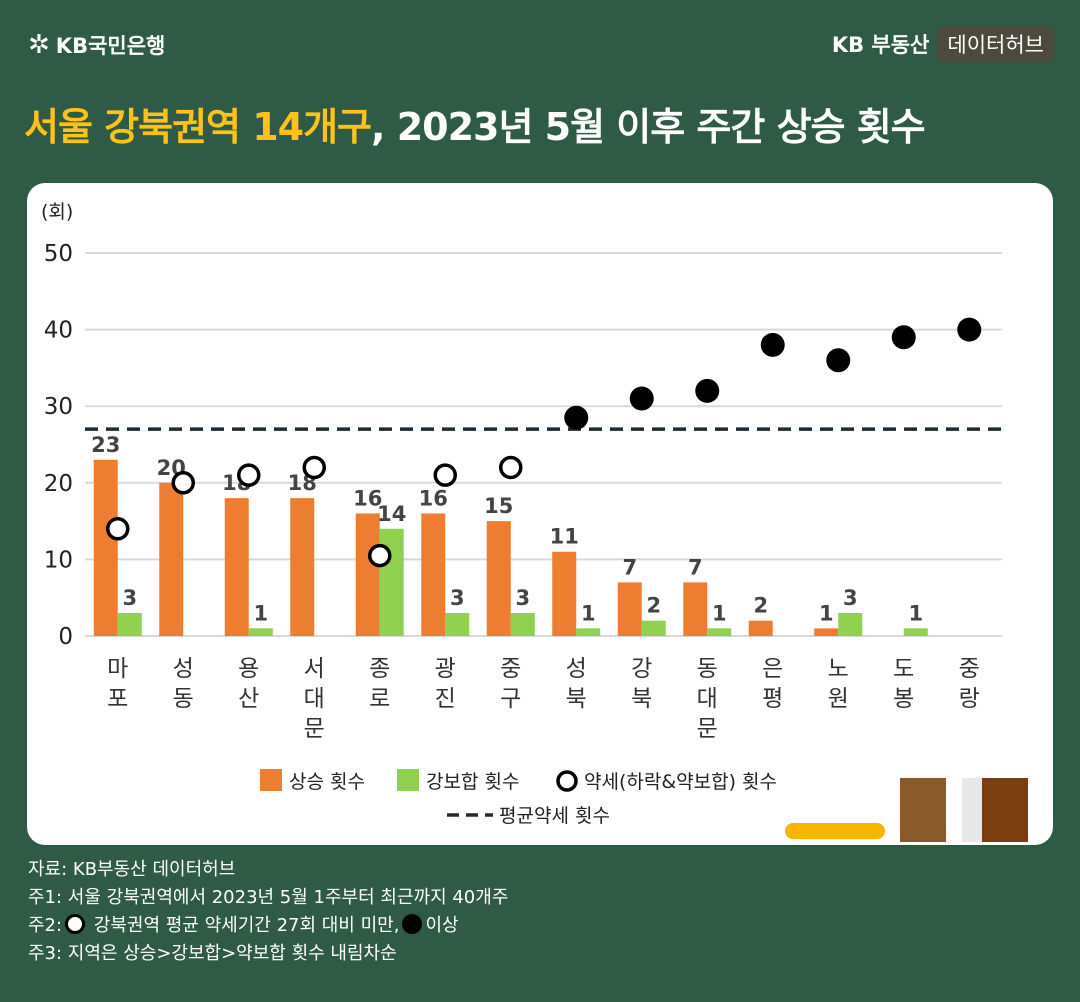 Image resolution: width=1080 pixels, height=1002 pixels. I want to click on kb-bank-logo: ✲ KB국민은행, so click(96, 45).